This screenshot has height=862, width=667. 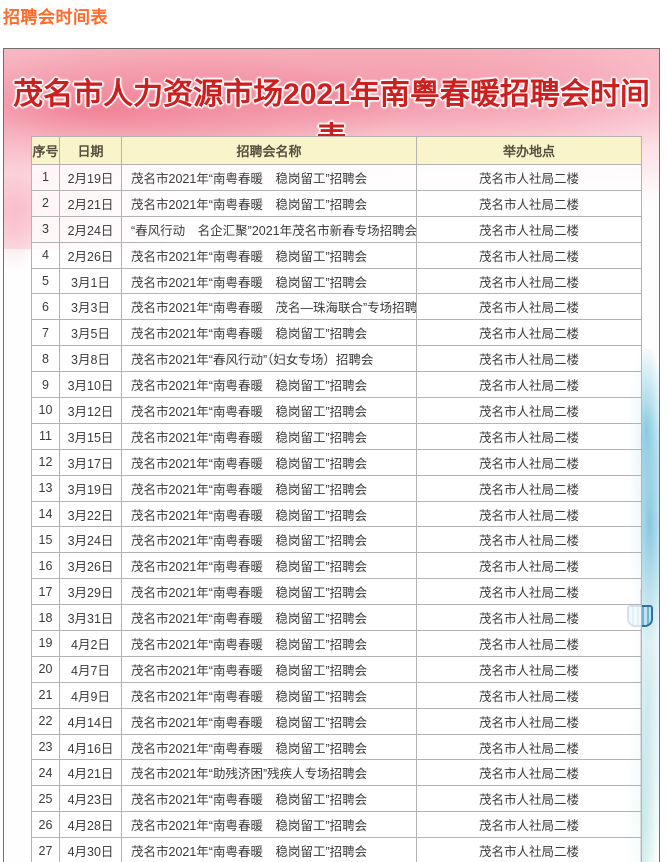 I want to click on cell-num: 25, so click(x=45, y=799).